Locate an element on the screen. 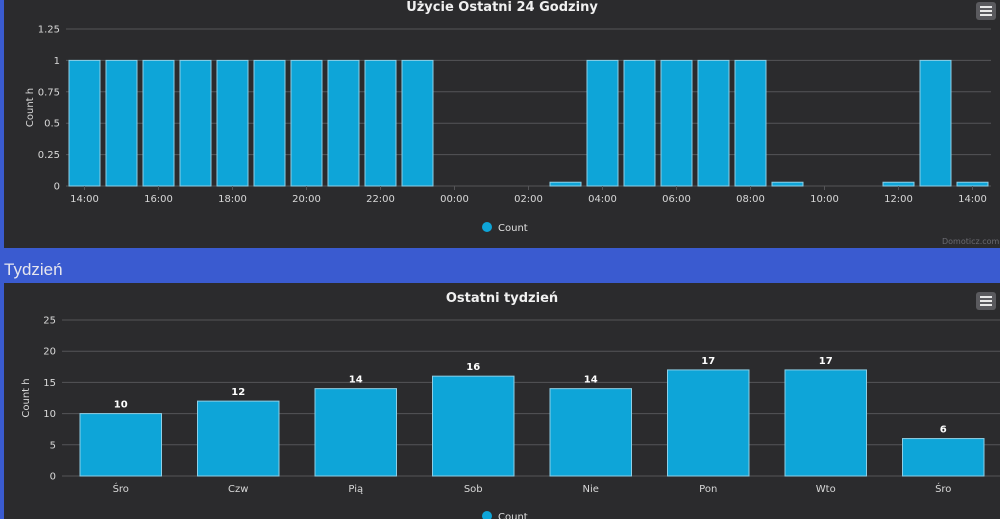 This screenshot has height=519, width=1000. credit-text: Domoticz.com is located at coordinates (971, 241).